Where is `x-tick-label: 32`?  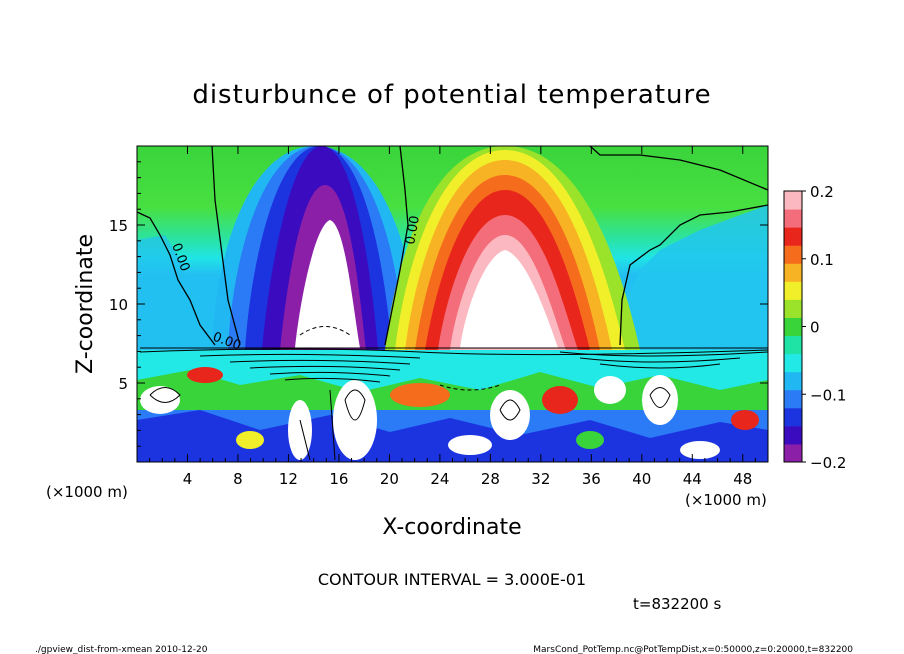
x-tick-label: 32 is located at coordinates (540, 479).